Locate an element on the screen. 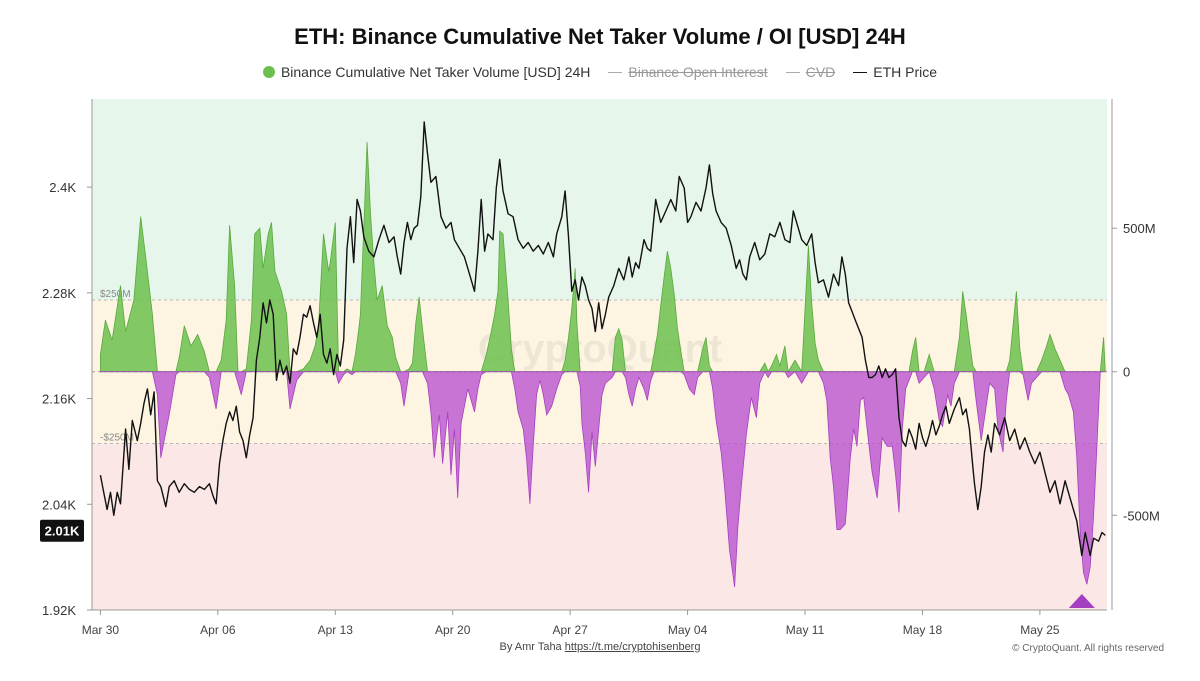 The width and height of the screenshot is (1200, 681). legend-item-cvd: CVD is located at coordinates (810, 72).